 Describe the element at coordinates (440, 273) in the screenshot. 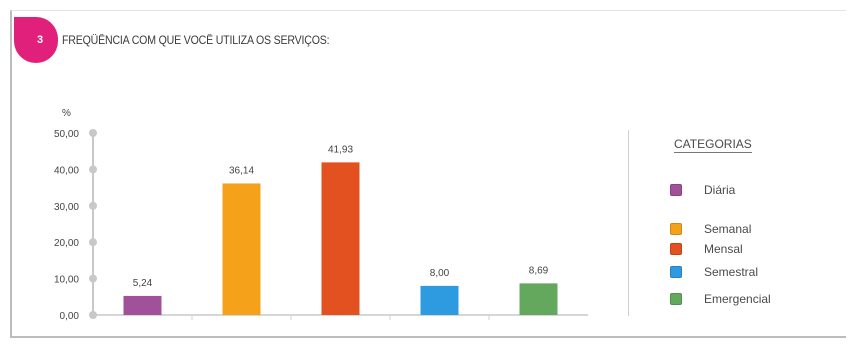

I see `bar-value-label: 8,00` at that location.